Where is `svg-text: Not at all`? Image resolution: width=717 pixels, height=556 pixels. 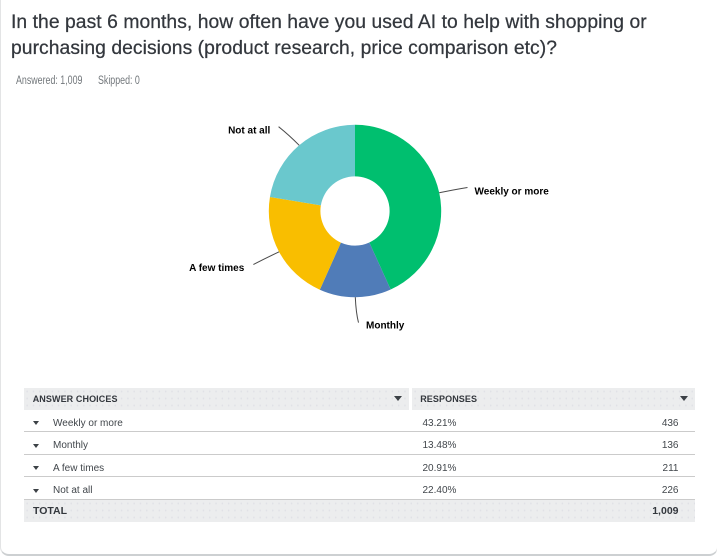
svg-text: Not at all is located at coordinates (249, 130).